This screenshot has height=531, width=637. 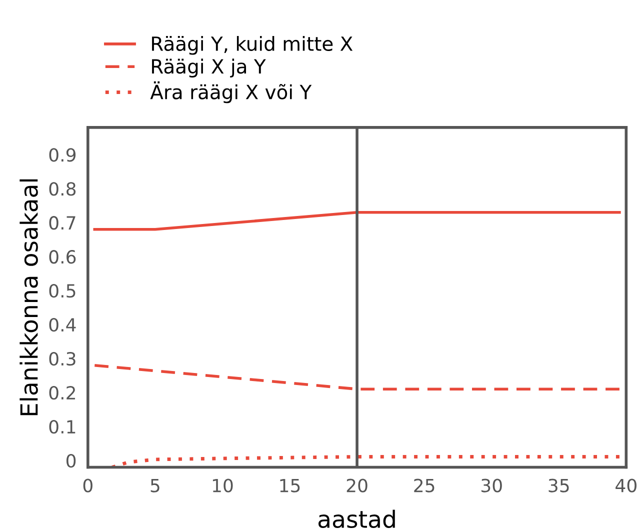 I want to click on y-axis-title: Elanikkonna osakaal, so click(x=29, y=297).